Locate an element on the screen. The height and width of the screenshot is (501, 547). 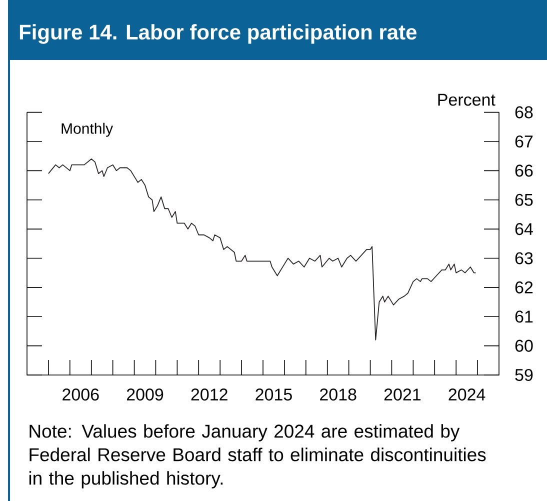
x-tick-label: 2012 is located at coordinates (209, 394).